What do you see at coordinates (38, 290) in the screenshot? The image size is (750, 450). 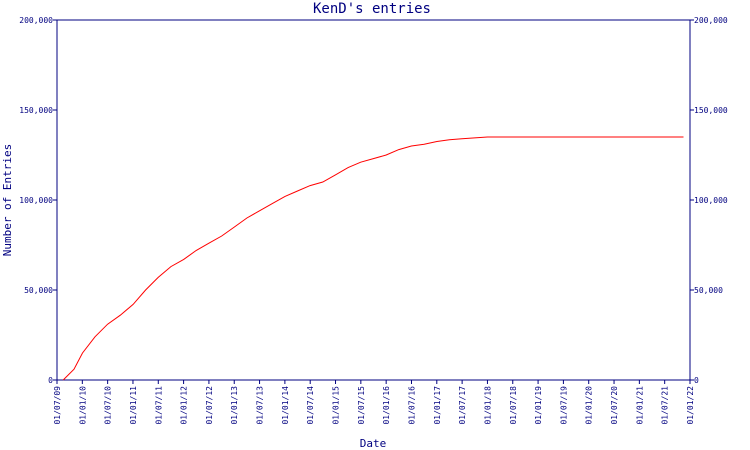 I see `y-tick-label-left: 50,000` at bounding box center [38, 290].